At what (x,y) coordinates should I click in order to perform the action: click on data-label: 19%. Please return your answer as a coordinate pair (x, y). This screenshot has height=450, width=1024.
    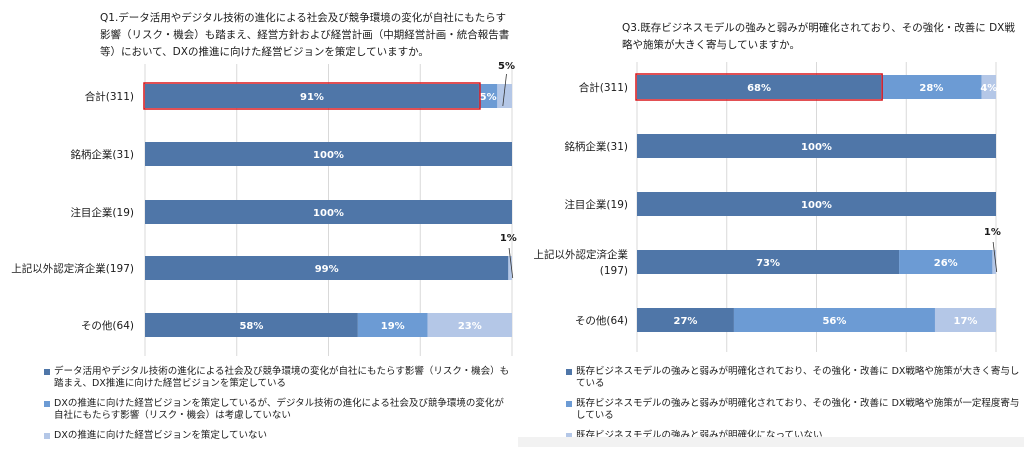
    Looking at the image, I should click on (393, 326).